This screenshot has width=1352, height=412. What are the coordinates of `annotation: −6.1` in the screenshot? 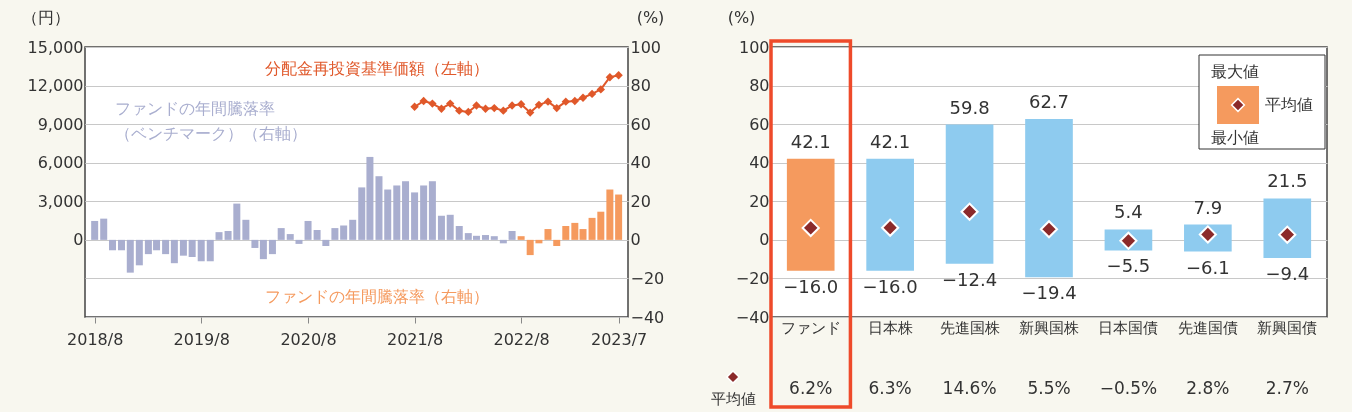 It's located at (1208, 267).